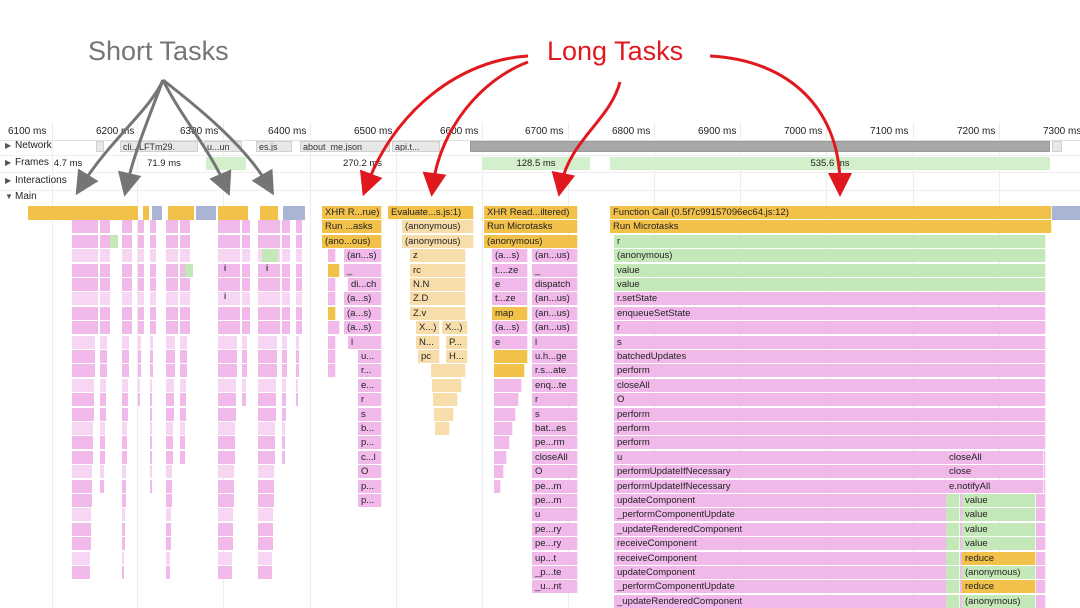 The height and width of the screenshot is (608, 1080). I want to click on frame-bar: 270.2 ms, so click(362, 163).